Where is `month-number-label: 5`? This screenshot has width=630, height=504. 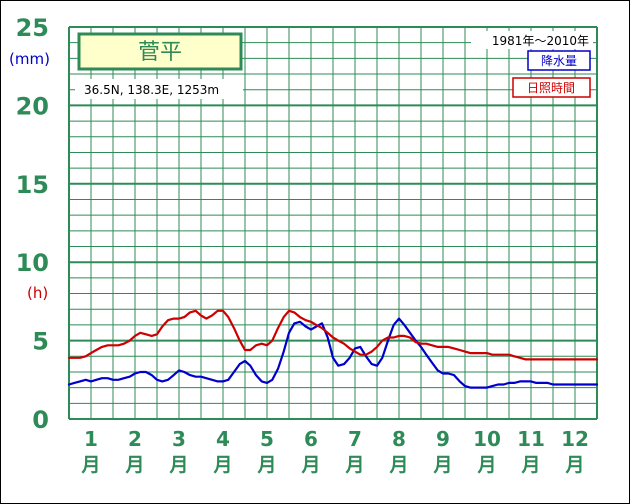
month-number-label: 5 is located at coordinates (267, 439).